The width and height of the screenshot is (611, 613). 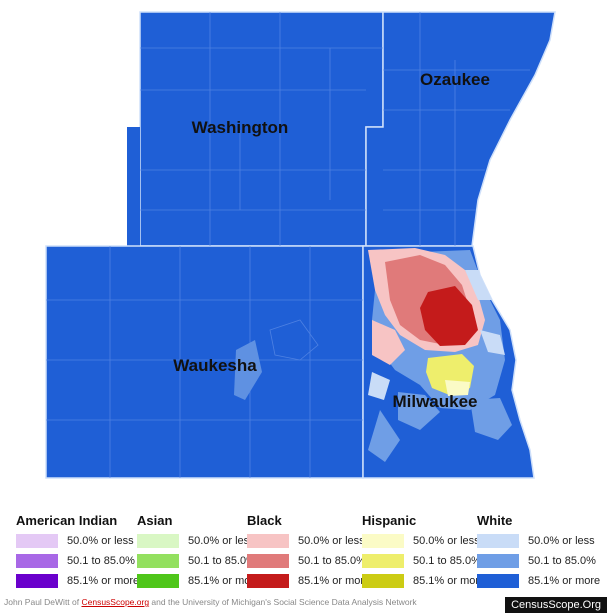 What do you see at coordinates (389, 520) in the screenshot?
I see `legend-title: Hispanic` at bounding box center [389, 520].